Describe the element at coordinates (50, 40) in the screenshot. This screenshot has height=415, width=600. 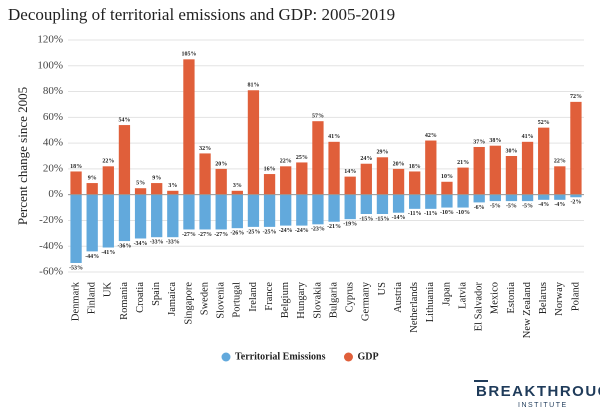
I see `y-tick-label: 120%` at that location.